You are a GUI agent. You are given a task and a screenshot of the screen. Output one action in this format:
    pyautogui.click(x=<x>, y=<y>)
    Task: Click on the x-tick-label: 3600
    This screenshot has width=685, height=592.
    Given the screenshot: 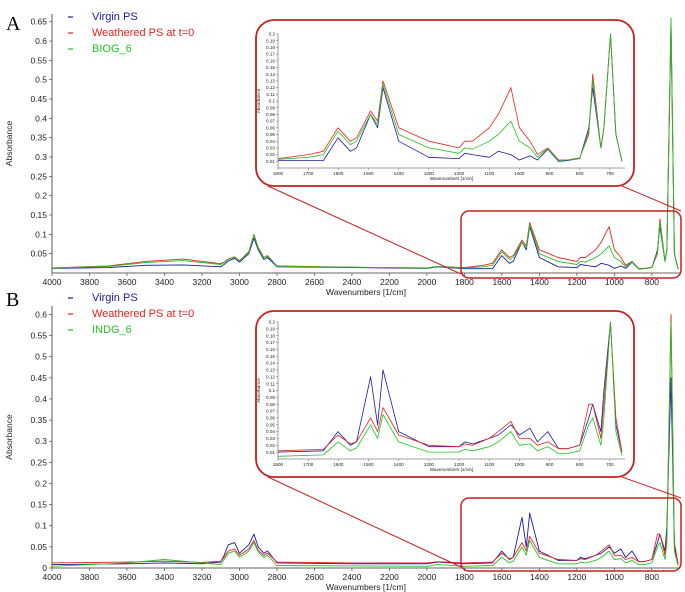 What is the action you would take?
    pyautogui.click(x=127, y=282)
    